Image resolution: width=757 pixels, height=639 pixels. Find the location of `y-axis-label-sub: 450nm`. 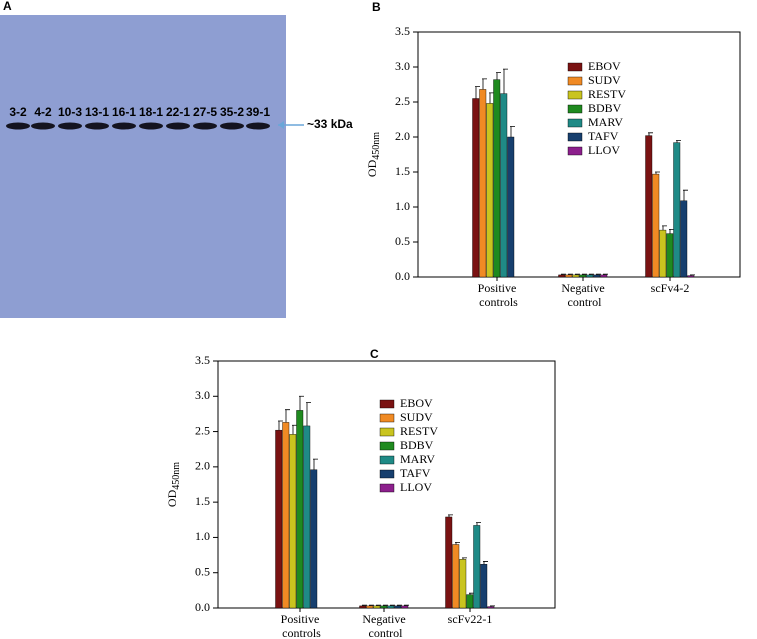

y-axis-label-sub: 450nm is located at coordinates (376, 146).